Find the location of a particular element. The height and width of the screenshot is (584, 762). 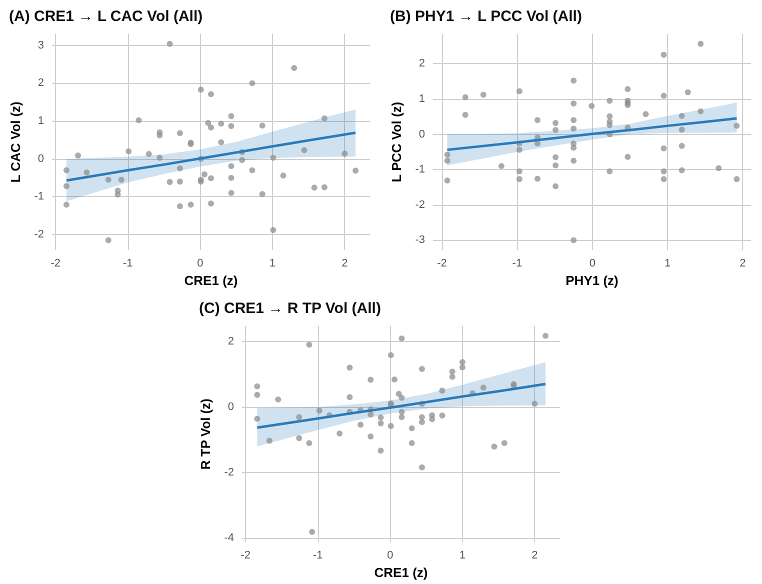

y-axis-title: L PCC Vol (z) is located at coordinates (396, 142).